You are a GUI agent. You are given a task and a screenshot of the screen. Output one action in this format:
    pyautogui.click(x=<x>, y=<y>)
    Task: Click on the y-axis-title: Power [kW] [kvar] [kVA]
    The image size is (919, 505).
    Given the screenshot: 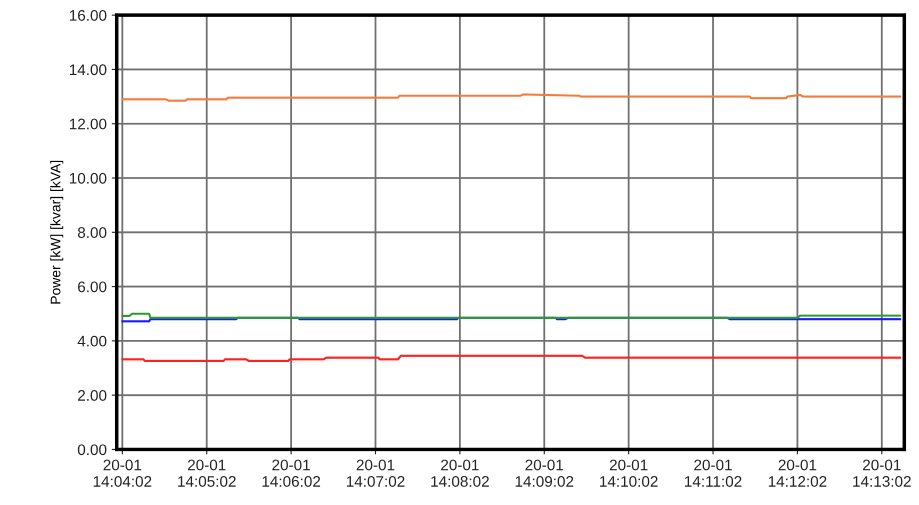 What is the action you would take?
    pyautogui.click(x=57, y=232)
    